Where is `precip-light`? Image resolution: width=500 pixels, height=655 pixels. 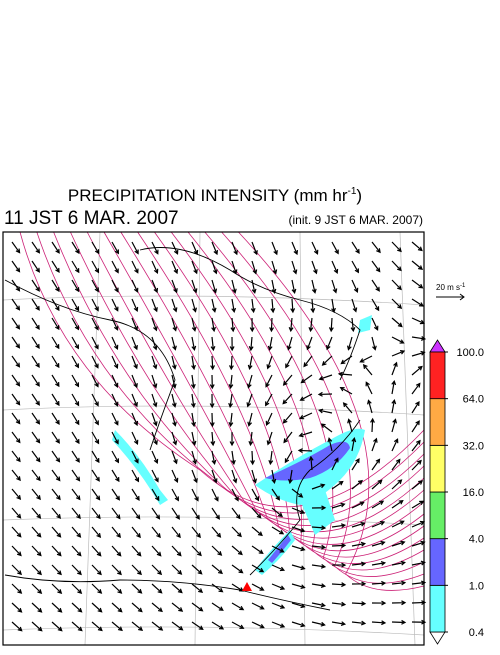 precip-light is located at coordinates (140, 467).